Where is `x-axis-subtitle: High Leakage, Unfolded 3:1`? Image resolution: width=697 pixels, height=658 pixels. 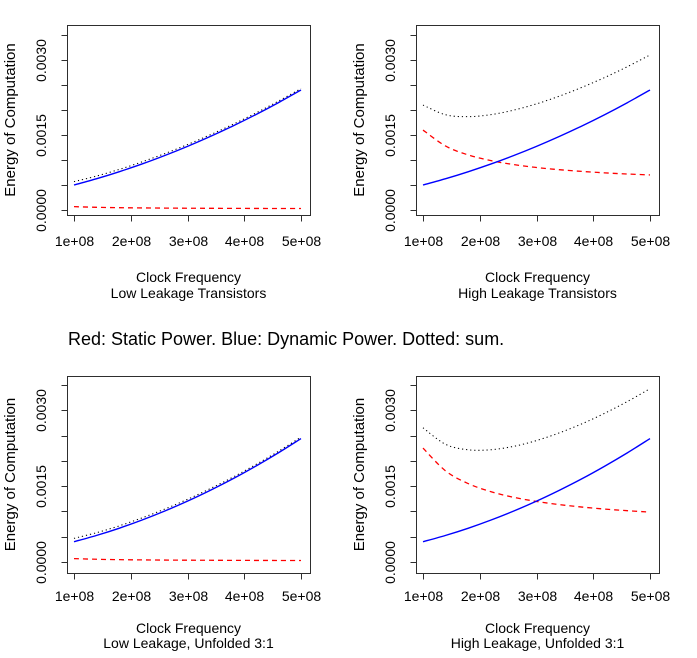 x-axis-subtitle: High Leakage, Unfolded 3:1 is located at coordinates (537, 643).